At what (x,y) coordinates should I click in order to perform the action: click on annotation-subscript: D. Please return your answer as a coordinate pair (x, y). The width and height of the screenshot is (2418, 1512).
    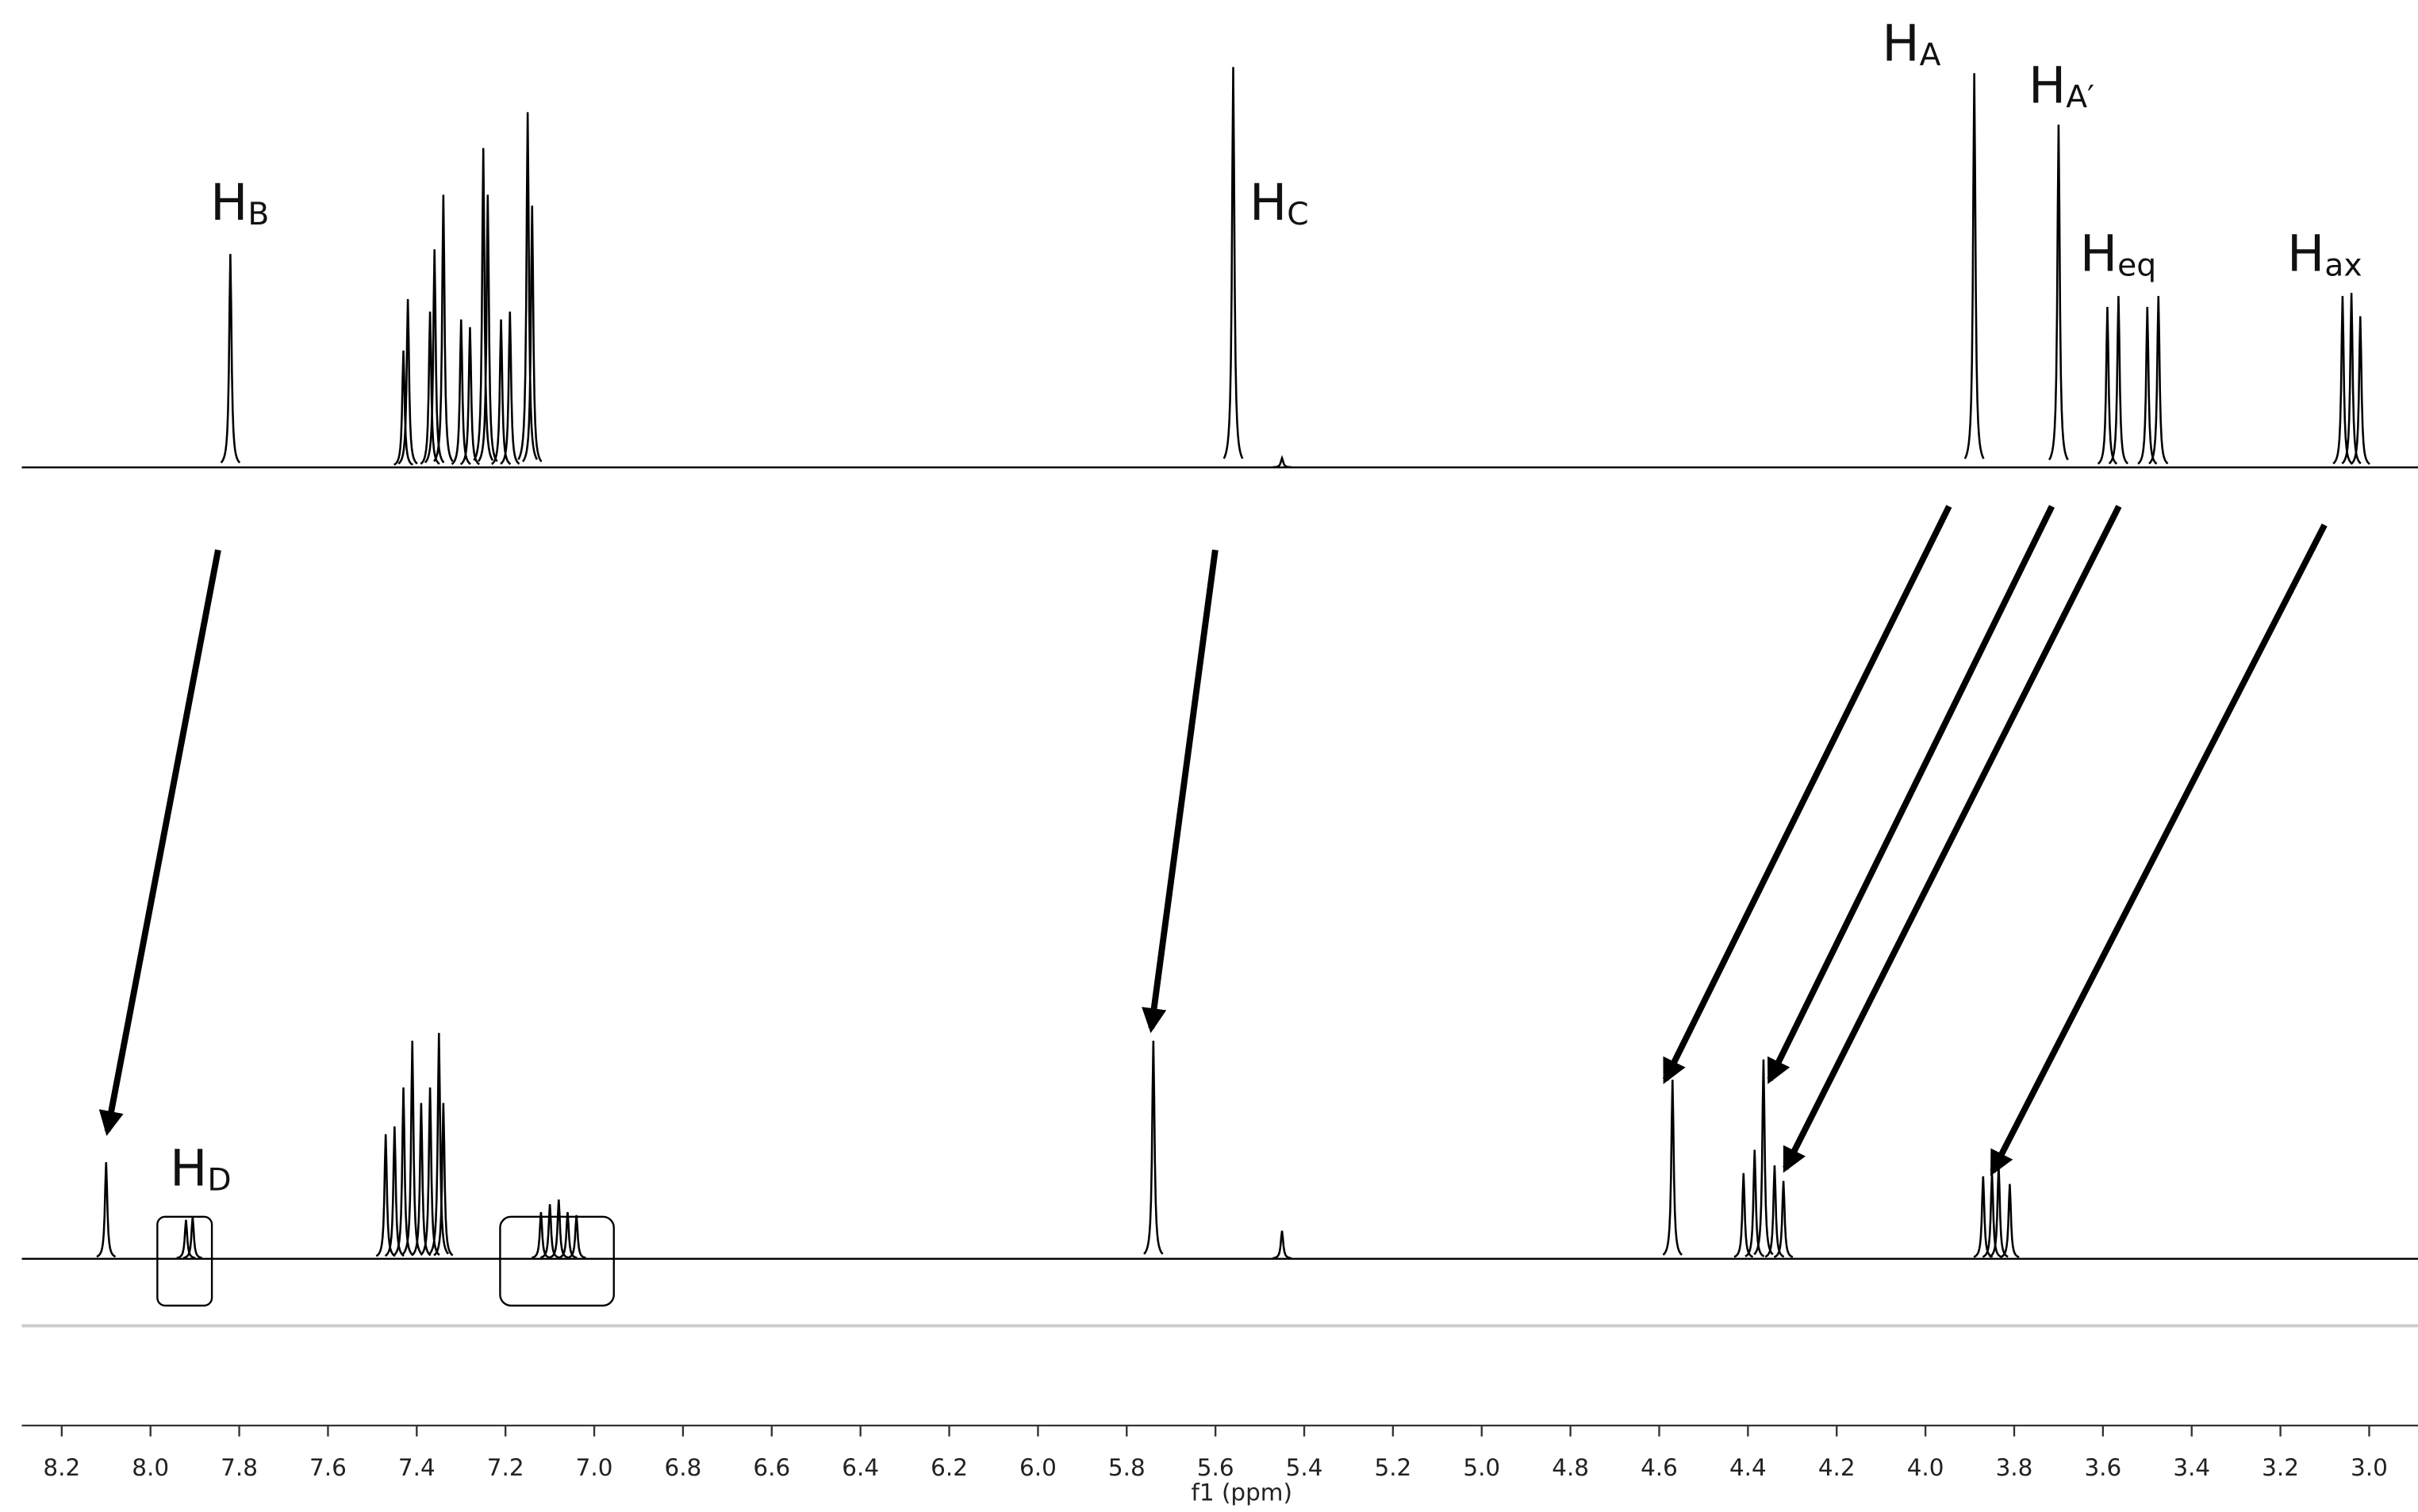
    Looking at the image, I should click on (219, 1180).